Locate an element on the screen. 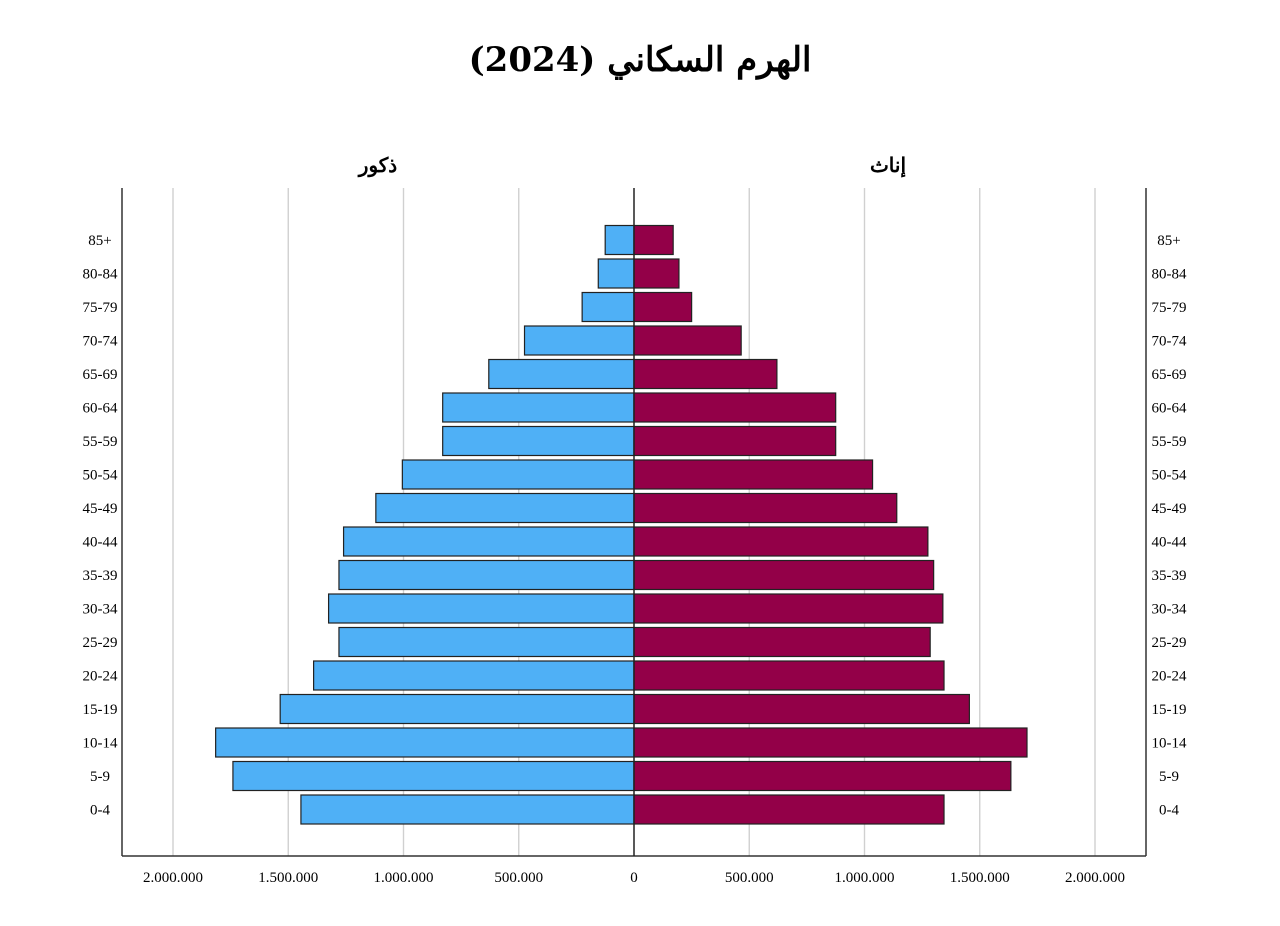 Image resolution: width=1280 pixels, height=926 pixels. age-label-right: 70-74 is located at coordinates (1169, 342).